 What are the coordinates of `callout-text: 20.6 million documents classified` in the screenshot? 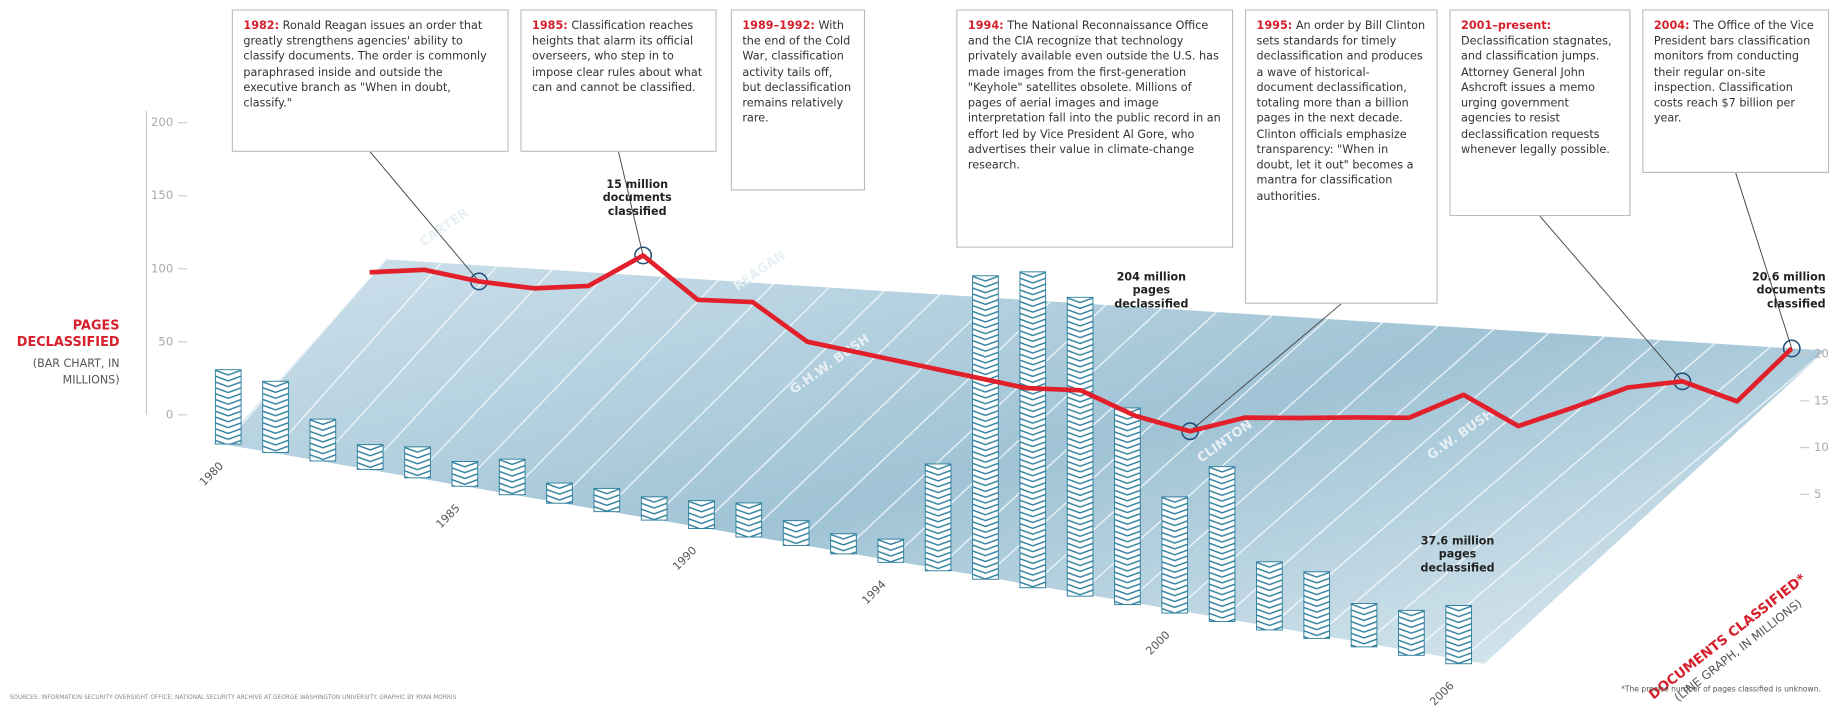 It's located at (1789, 291).